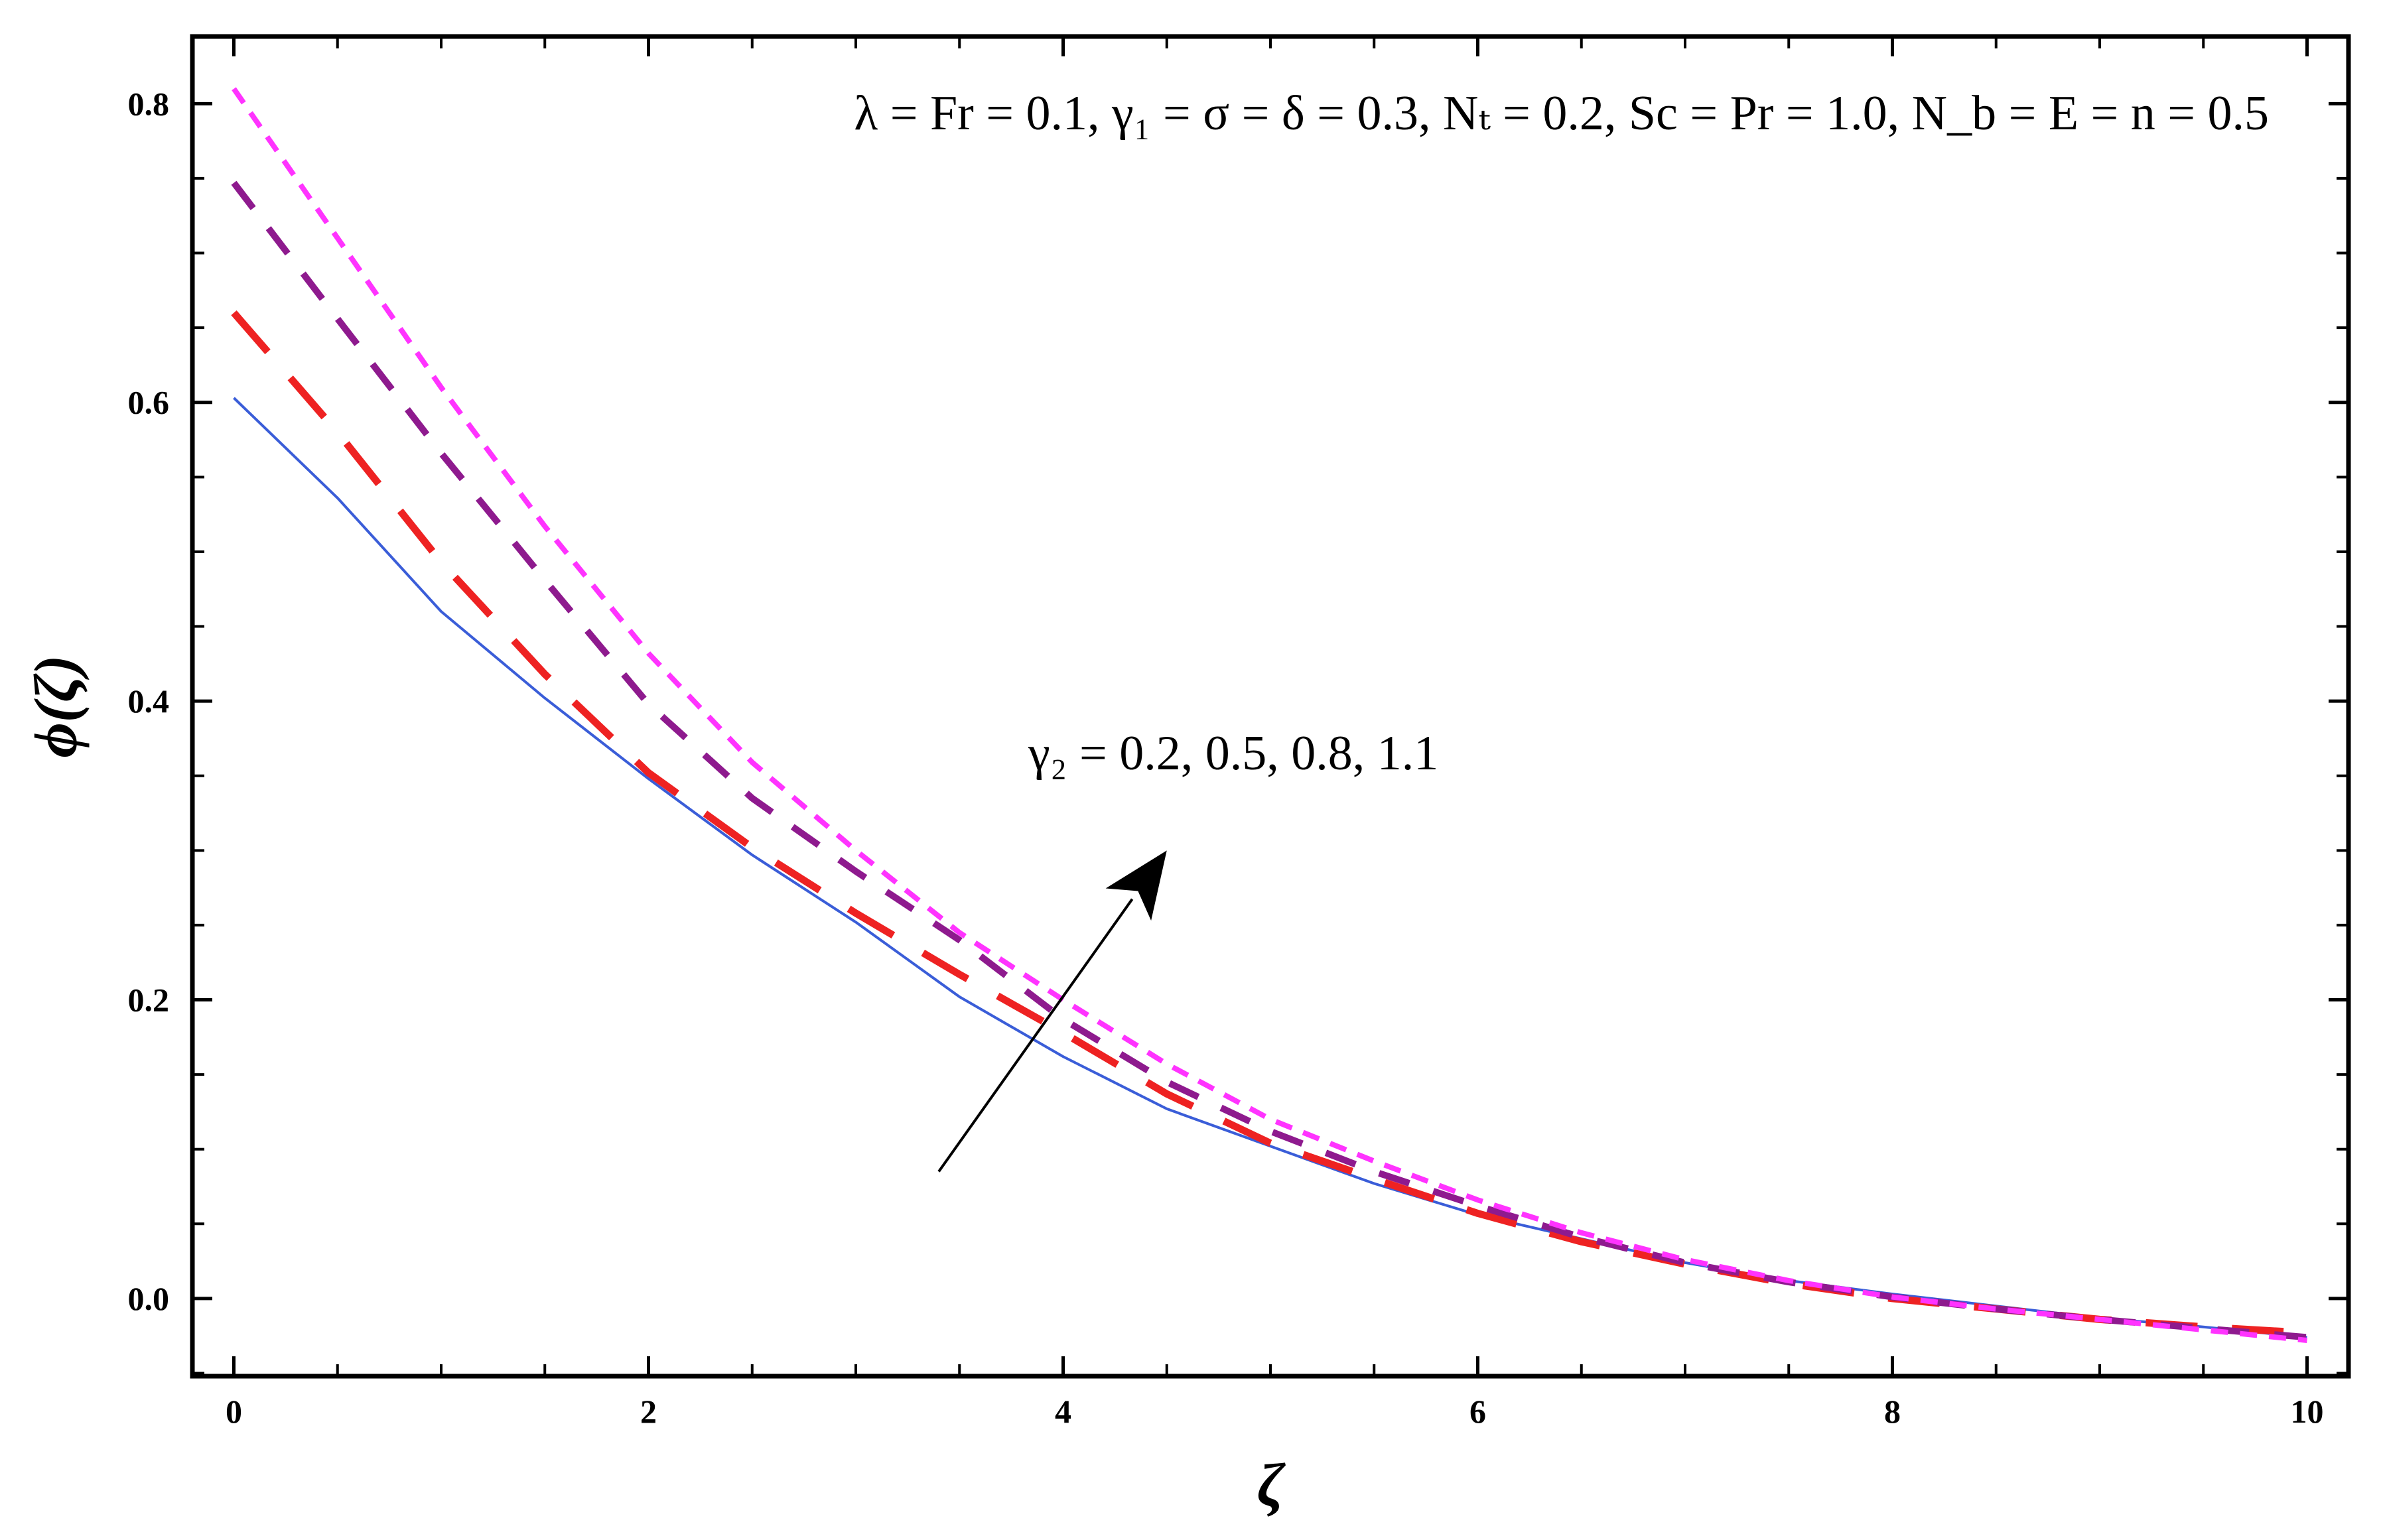 The width and height of the screenshot is (2383, 1540). What do you see at coordinates (149, 402) in the screenshot?
I see `y-tick-label: 0.6` at bounding box center [149, 402].